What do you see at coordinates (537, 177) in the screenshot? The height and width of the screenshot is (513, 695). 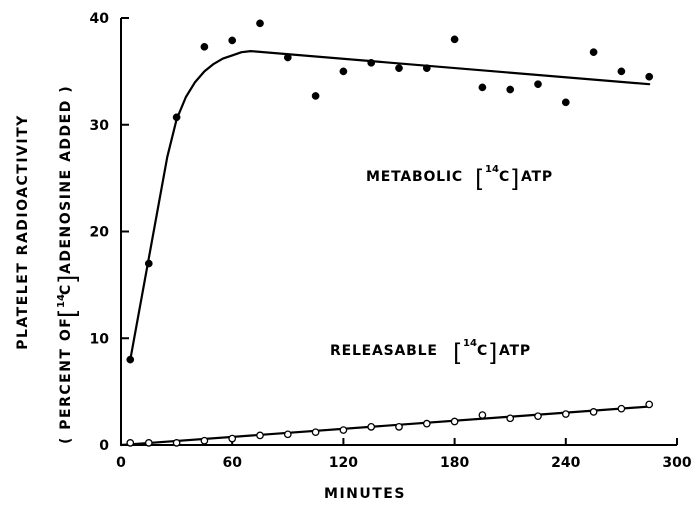 I see `series-label-metabolic-suffix: ATP` at bounding box center [537, 177].